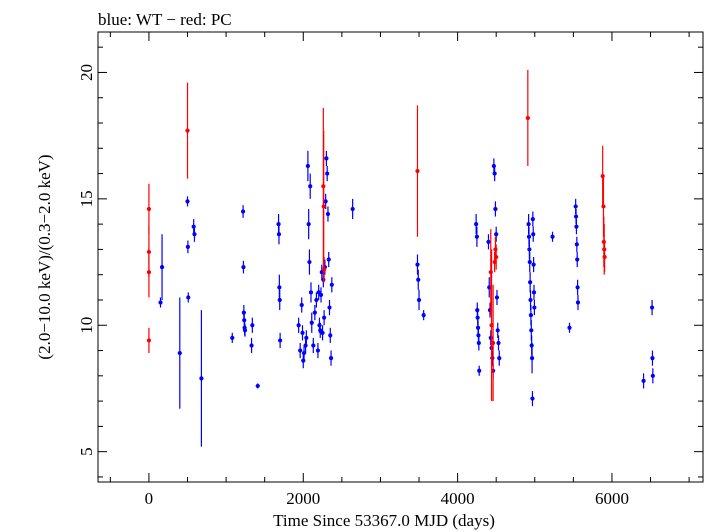 This screenshot has height=532, width=705. What do you see at coordinates (86, 198) in the screenshot?
I see `y-tick-label: 15` at bounding box center [86, 198].